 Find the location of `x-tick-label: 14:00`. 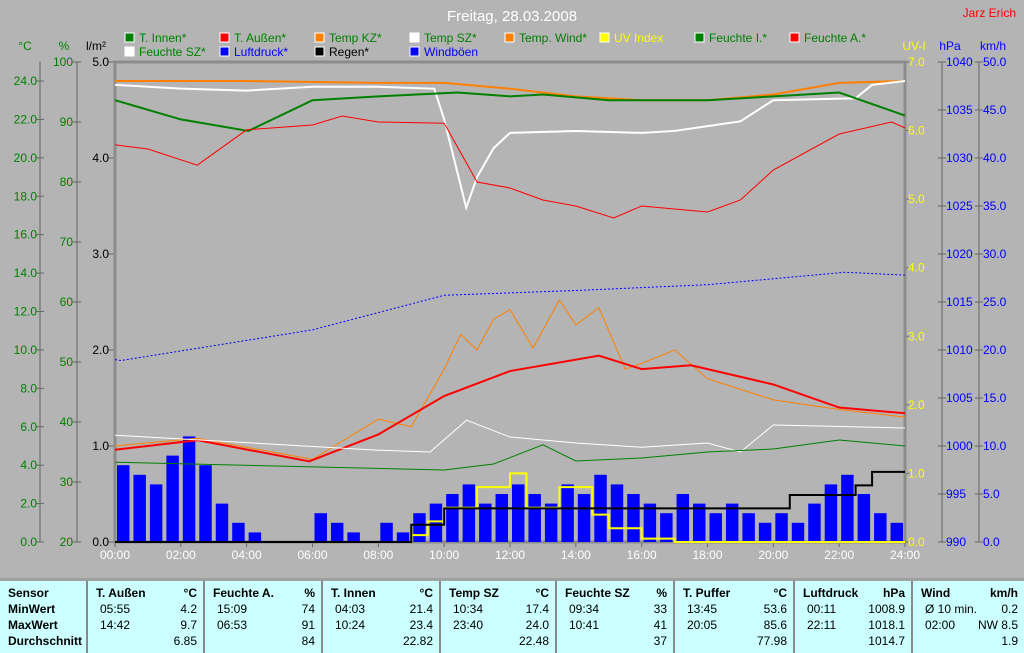

x-tick-label: 14:00 is located at coordinates (576, 555).